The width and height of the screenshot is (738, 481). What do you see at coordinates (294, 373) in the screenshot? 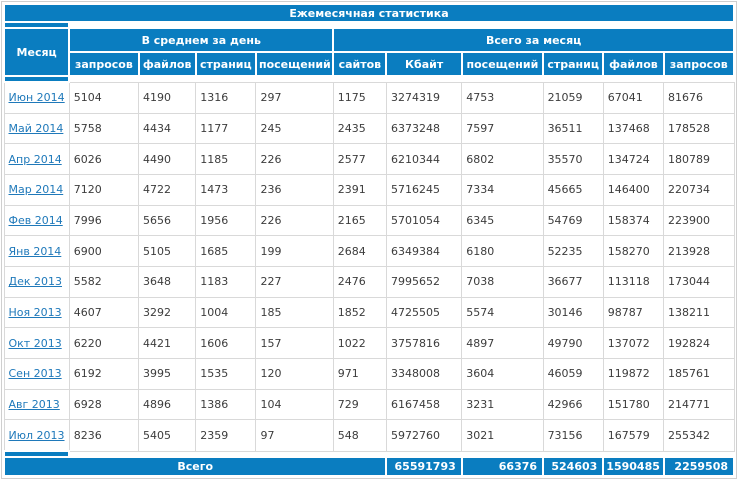
I see `value-cell: 120` at bounding box center [294, 373].